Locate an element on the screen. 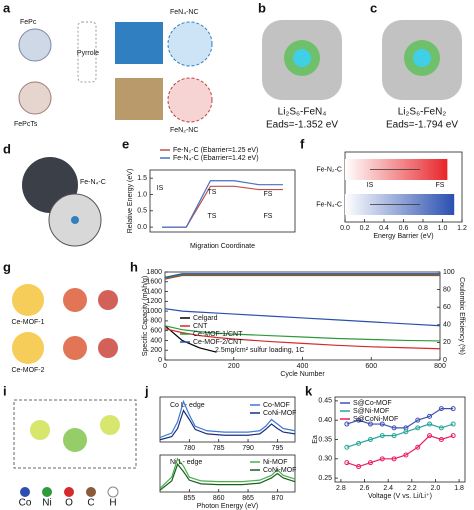 This screenshot has height=510, width=474. panel-i-art is located at coordinates (75, 448).